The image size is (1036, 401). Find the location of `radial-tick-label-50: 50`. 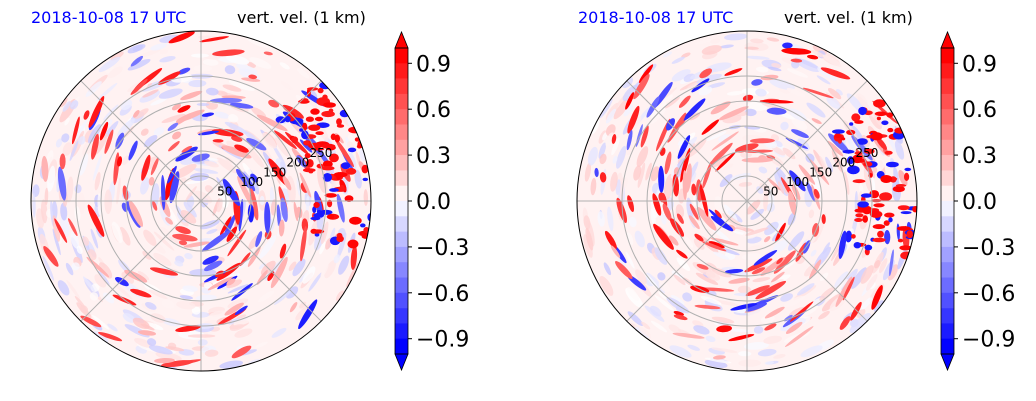

radial-tick-label-50: 50 is located at coordinates (224, 191).